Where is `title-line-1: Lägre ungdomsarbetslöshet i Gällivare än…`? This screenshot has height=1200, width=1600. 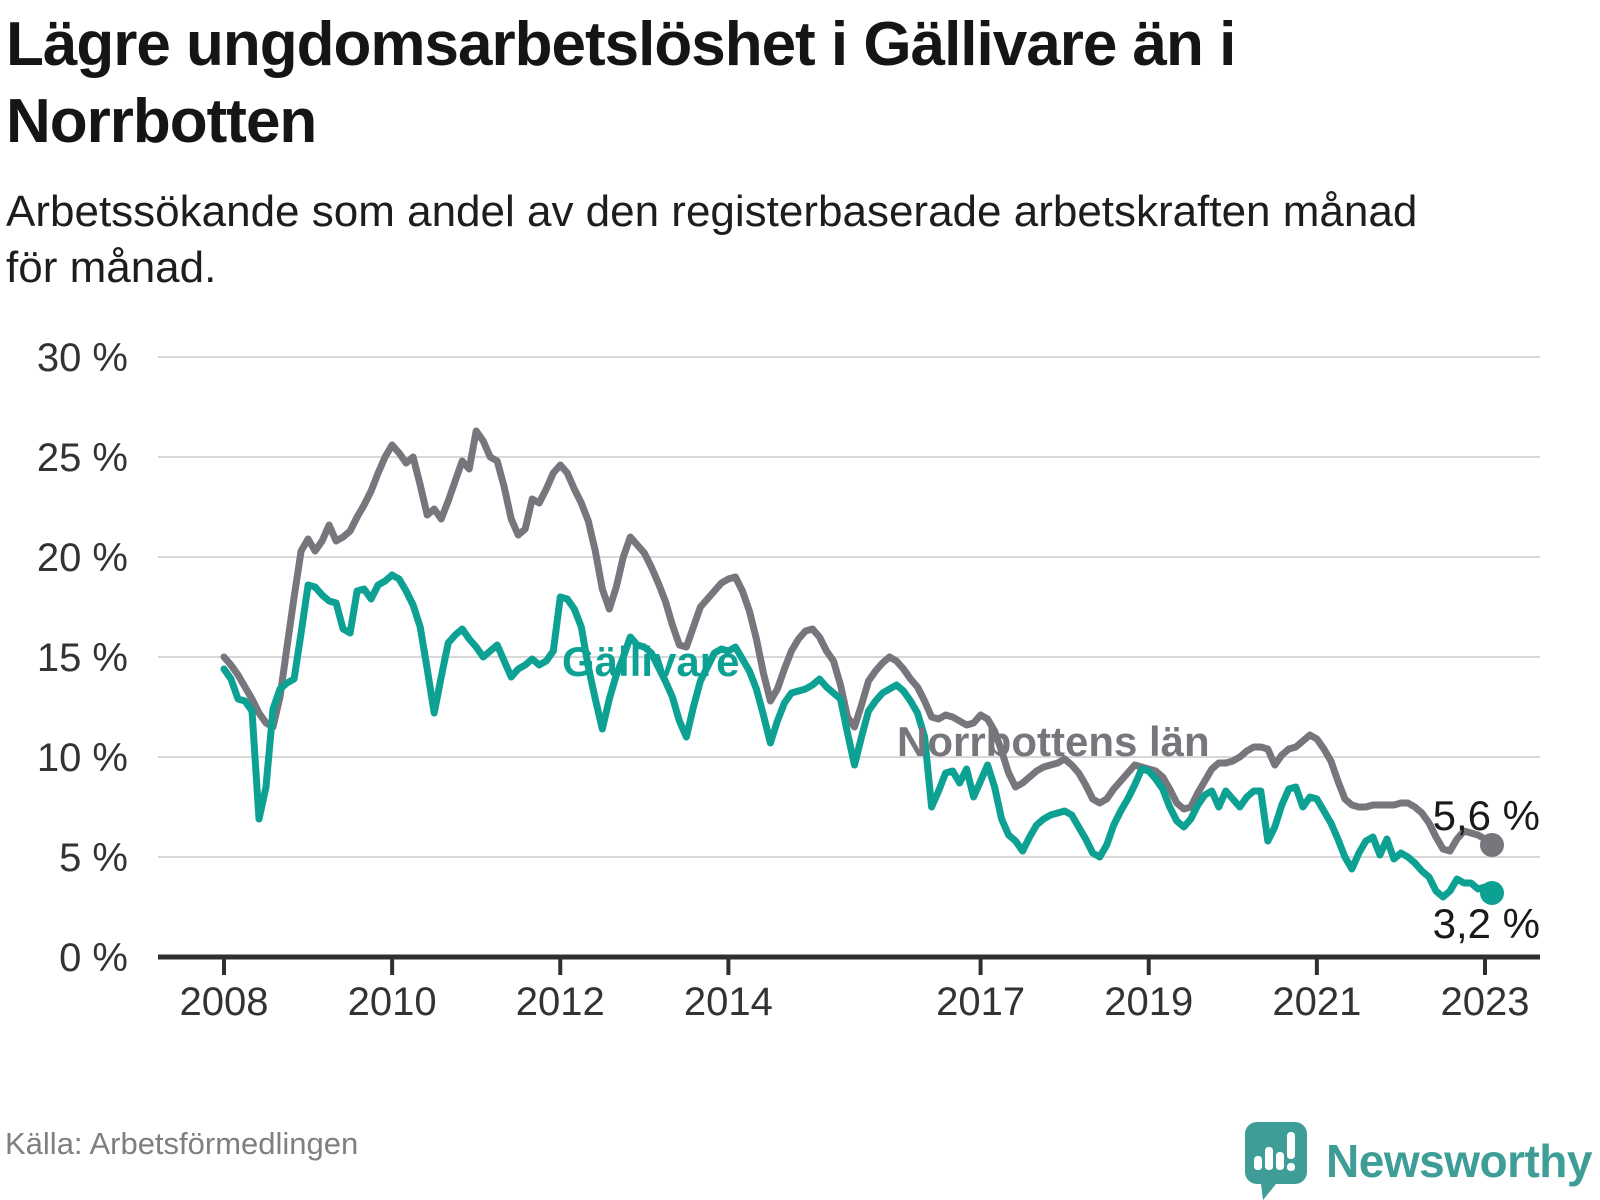
title-line-1: Lägre ungdomsarbetslöshet i Gällivare än… is located at coordinates (621, 44).